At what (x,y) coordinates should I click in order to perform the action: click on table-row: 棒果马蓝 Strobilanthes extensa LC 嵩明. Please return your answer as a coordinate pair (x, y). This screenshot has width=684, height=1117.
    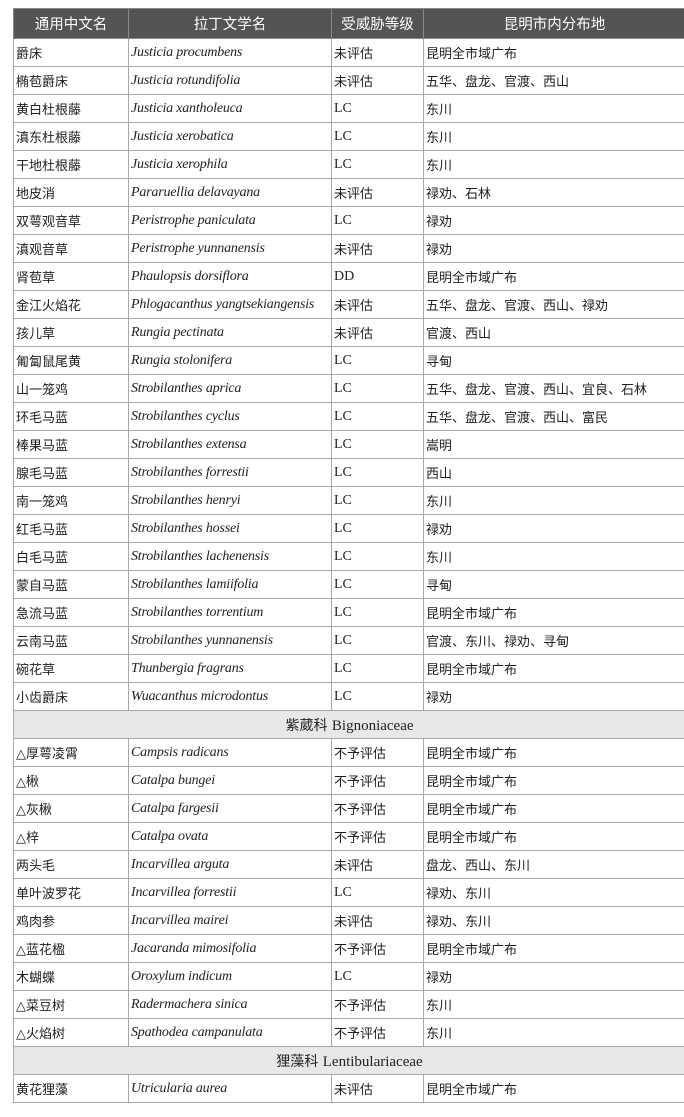
    Looking at the image, I should click on (348, 444).